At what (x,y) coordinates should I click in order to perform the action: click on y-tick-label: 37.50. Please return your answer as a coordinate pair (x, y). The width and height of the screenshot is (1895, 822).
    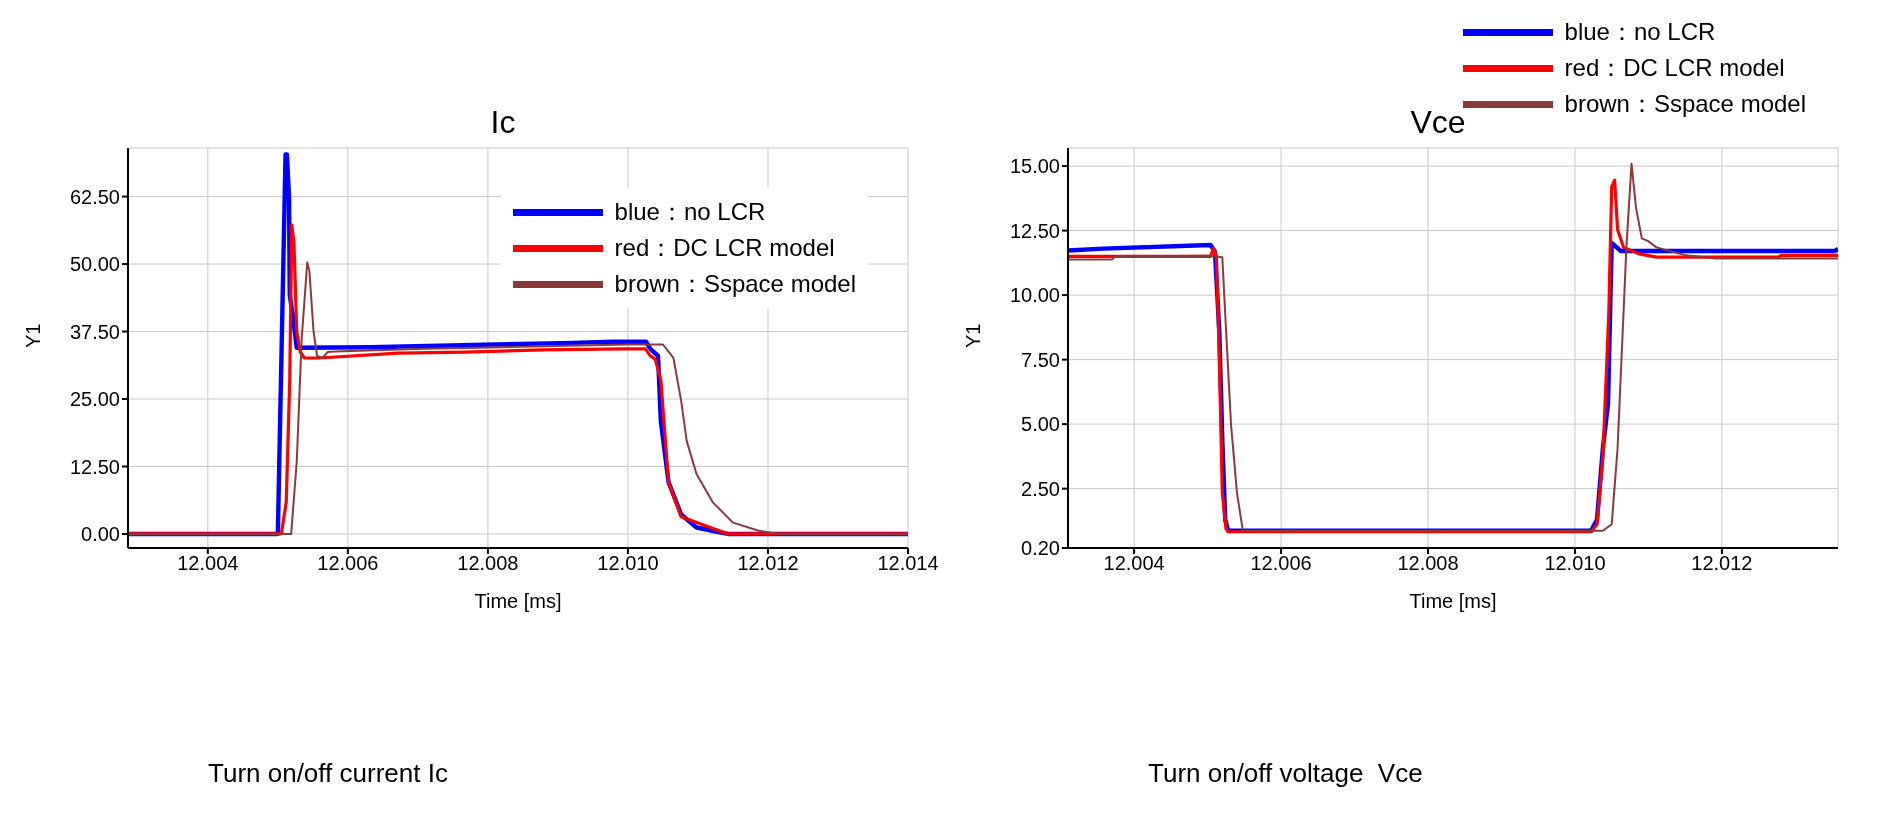
    Looking at the image, I should click on (94, 331).